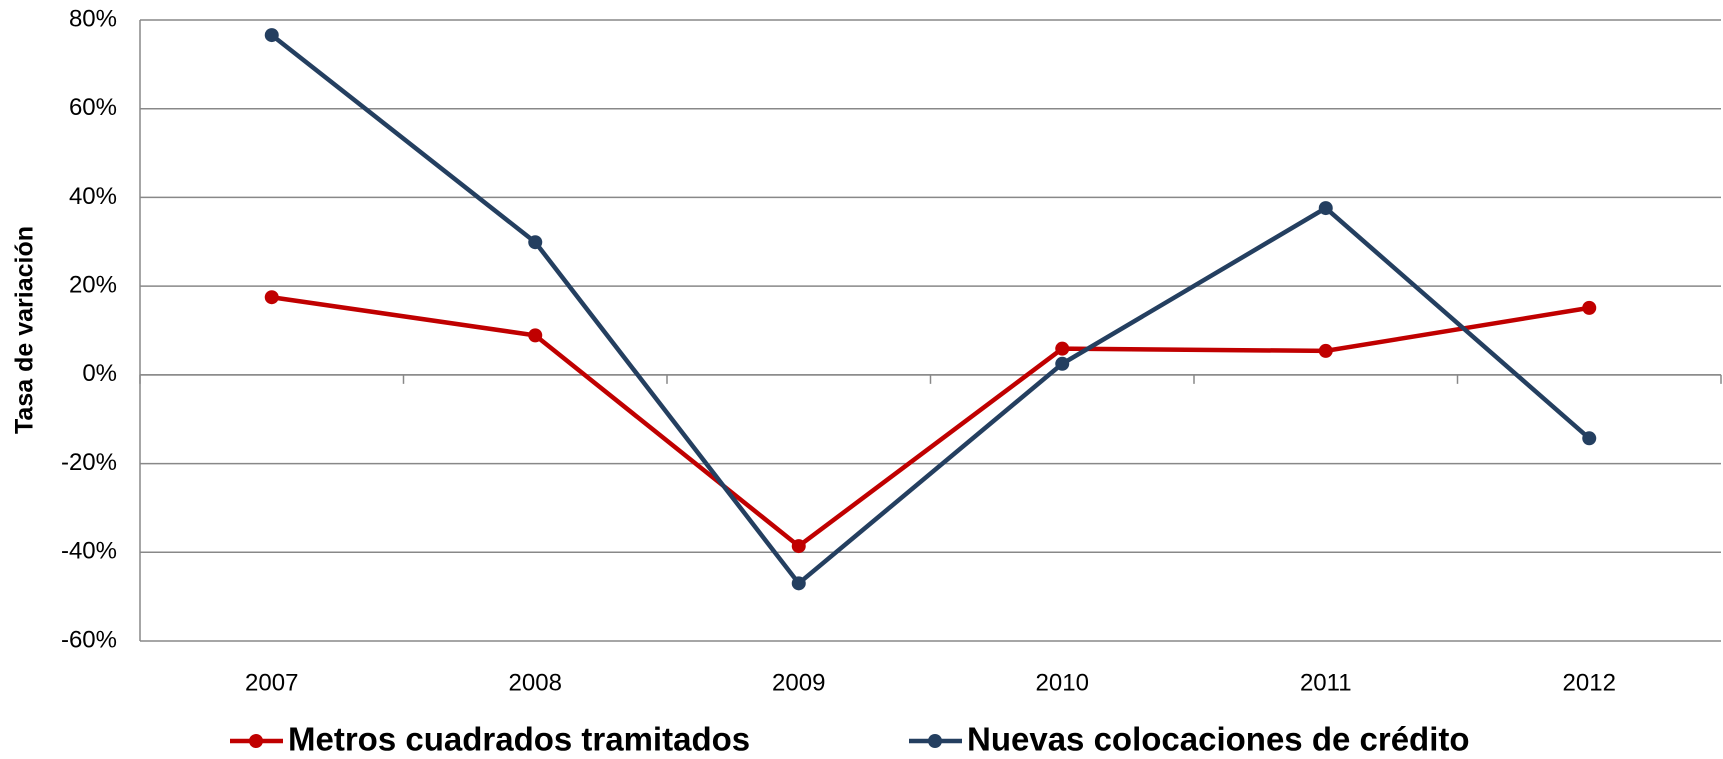 The width and height of the screenshot is (1723, 759). Describe the element at coordinates (1218, 739) in the screenshot. I see `legend-label: Nuevas colocaciones de crédito` at that location.